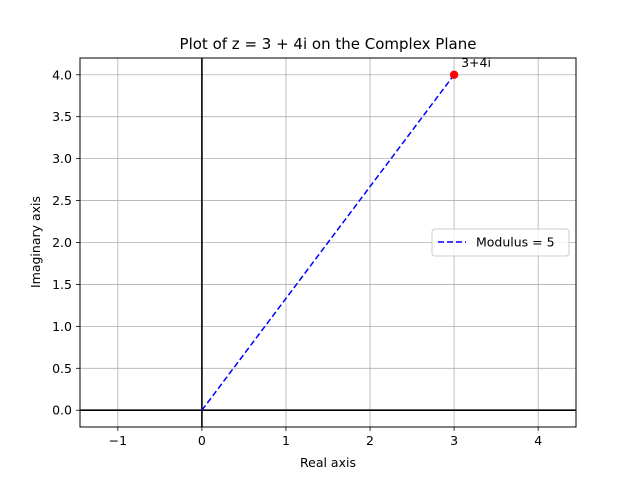 Image resolution: width=640 pixels, height=484 pixels. Describe the element at coordinates (118, 440) in the screenshot. I see `x-tick-label: −1` at that location.